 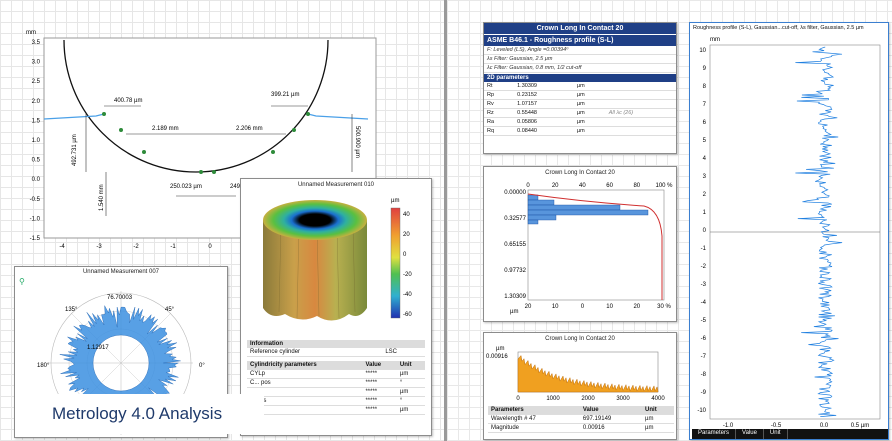 I want to click on y-tick-label: -10, so click(x=701, y=411).